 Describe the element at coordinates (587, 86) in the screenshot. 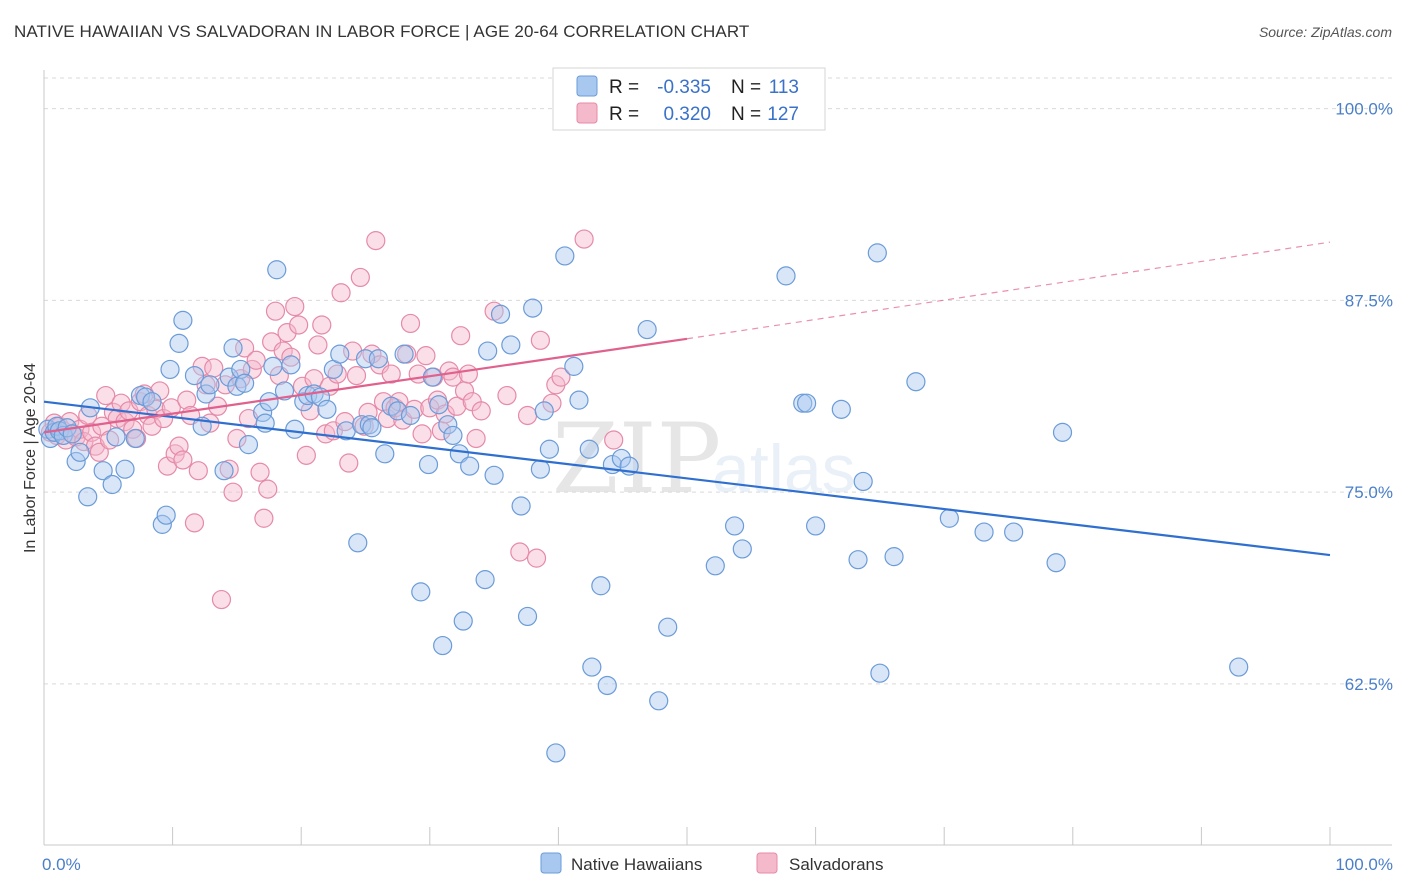

I see `legend-swatch-blue` at that location.